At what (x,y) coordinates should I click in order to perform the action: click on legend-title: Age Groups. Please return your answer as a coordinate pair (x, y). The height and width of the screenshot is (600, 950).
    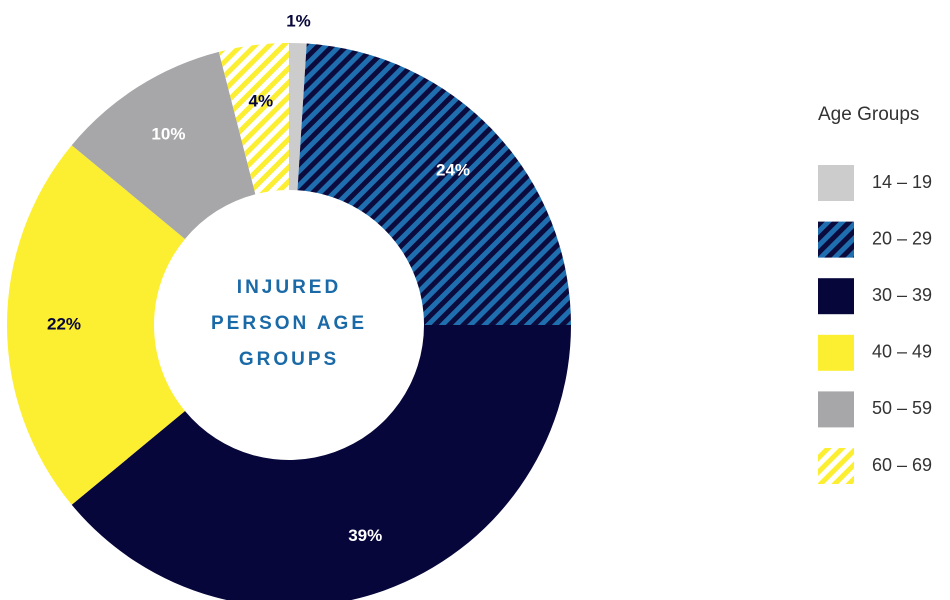
    Looking at the image, I should click on (868, 114).